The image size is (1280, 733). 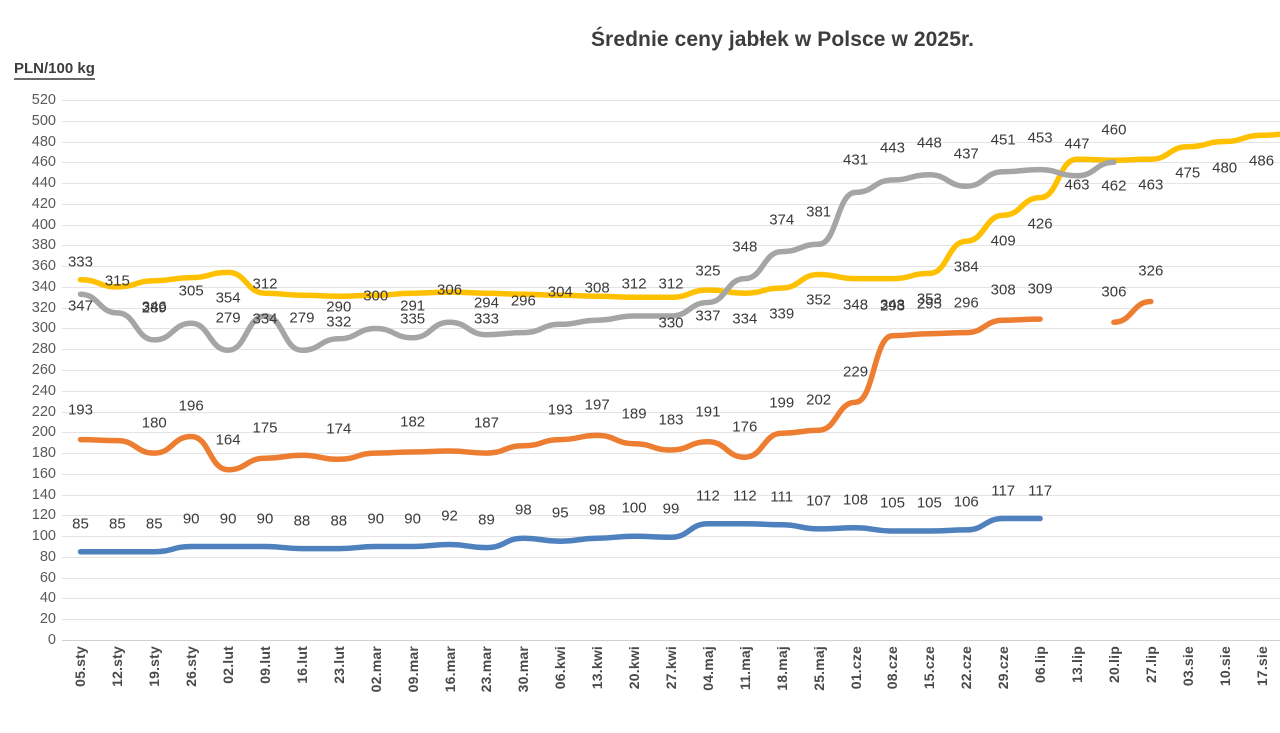 I want to click on data-label: 89, so click(x=486, y=520).